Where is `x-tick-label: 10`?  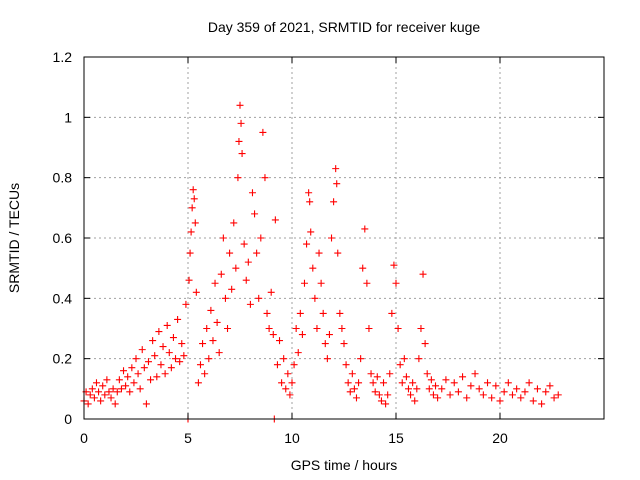
x-tick-label: 10 is located at coordinates (292, 438).